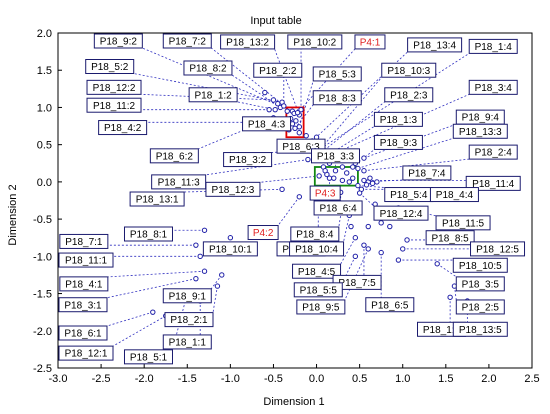 Image resolution: width=550 pixels, height=414 pixels. Describe the element at coordinates (390, 305) in the screenshot. I see `point-label: P18_6:5` at that location.